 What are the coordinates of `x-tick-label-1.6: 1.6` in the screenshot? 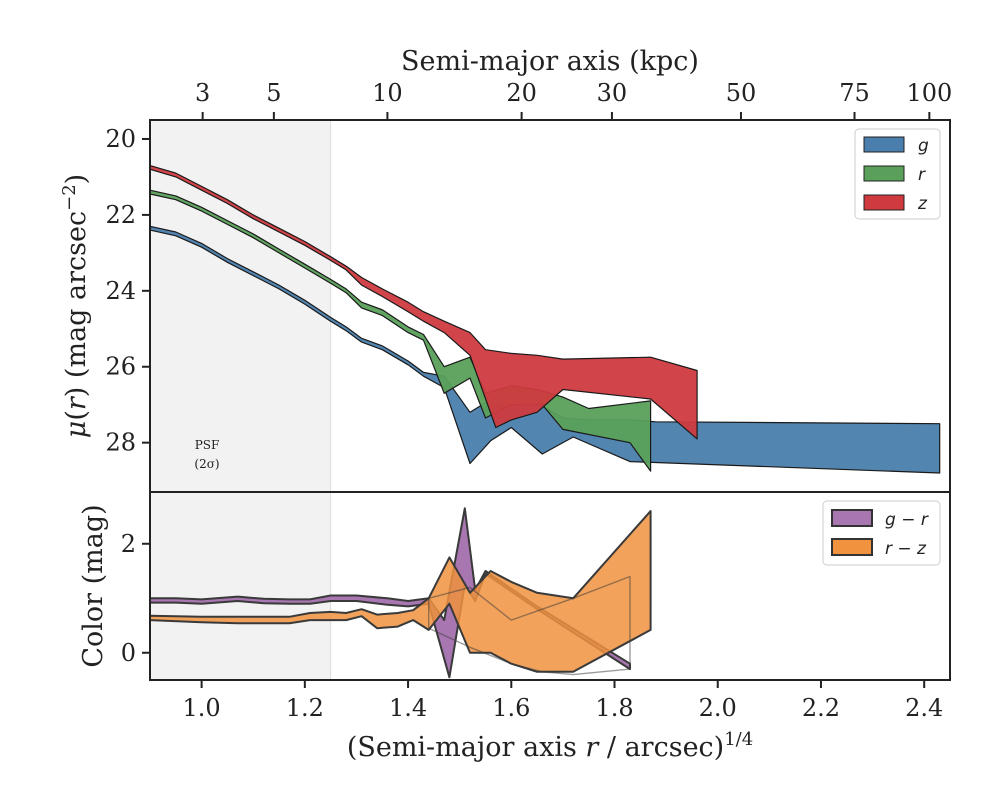 It's located at (511, 708).